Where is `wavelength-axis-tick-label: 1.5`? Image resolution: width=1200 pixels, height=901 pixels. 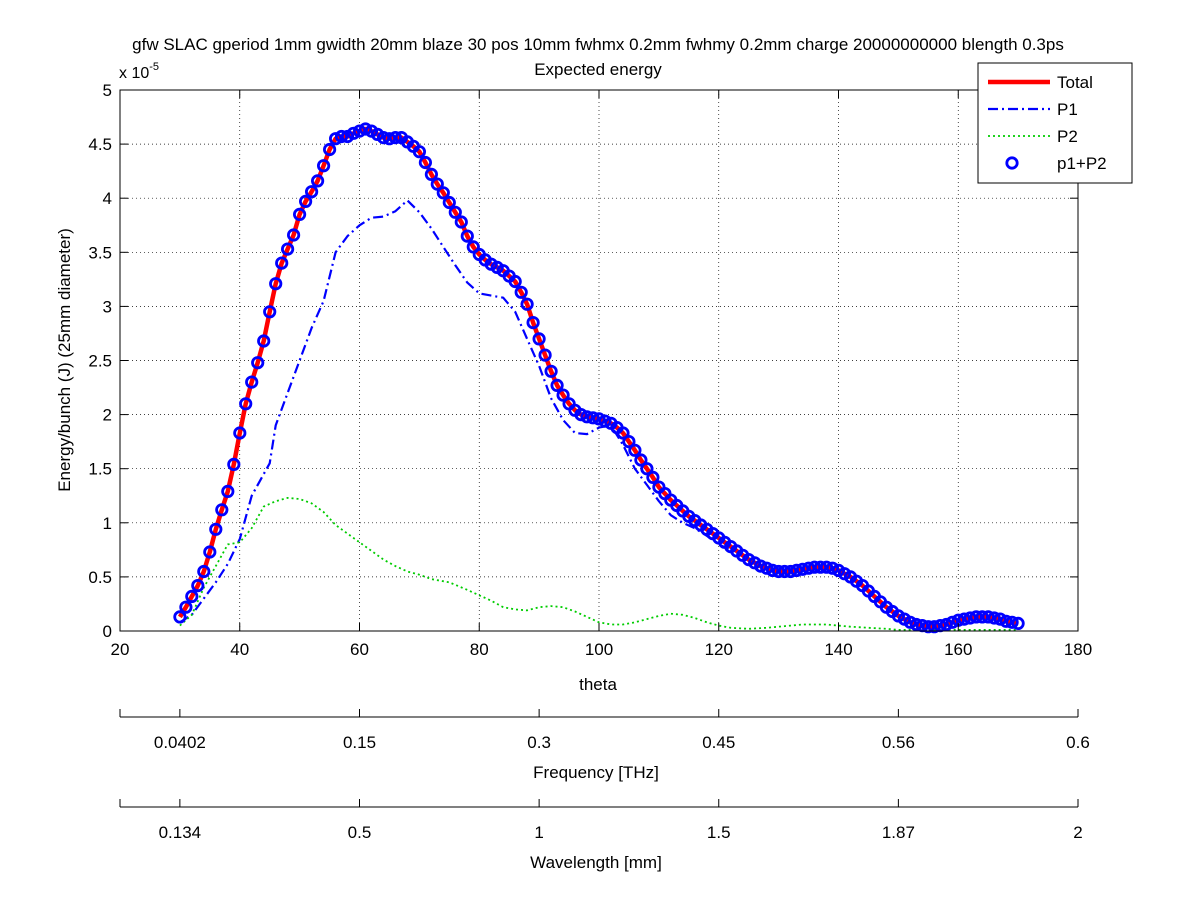 wavelength-axis-tick-label: 1.5 is located at coordinates (719, 832).